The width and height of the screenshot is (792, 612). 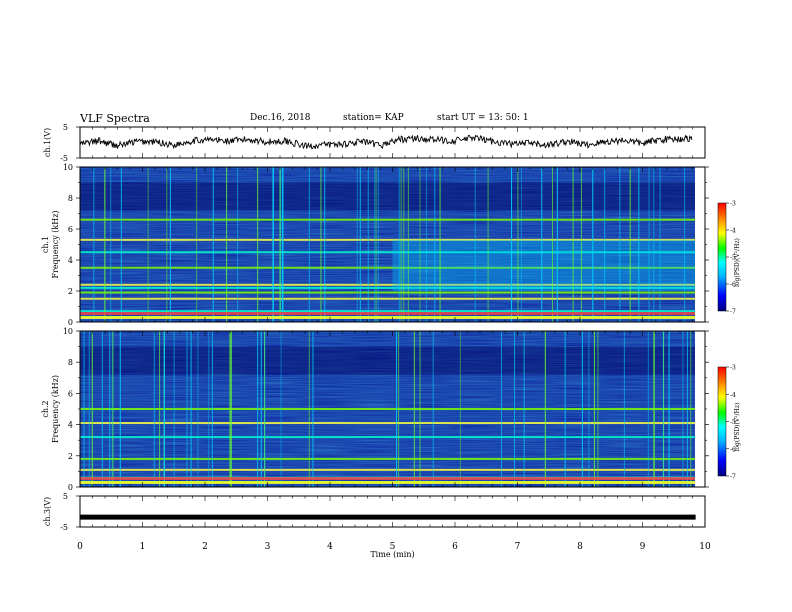 I want to click on x-tick-label: 10, so click(x=705, y=547).